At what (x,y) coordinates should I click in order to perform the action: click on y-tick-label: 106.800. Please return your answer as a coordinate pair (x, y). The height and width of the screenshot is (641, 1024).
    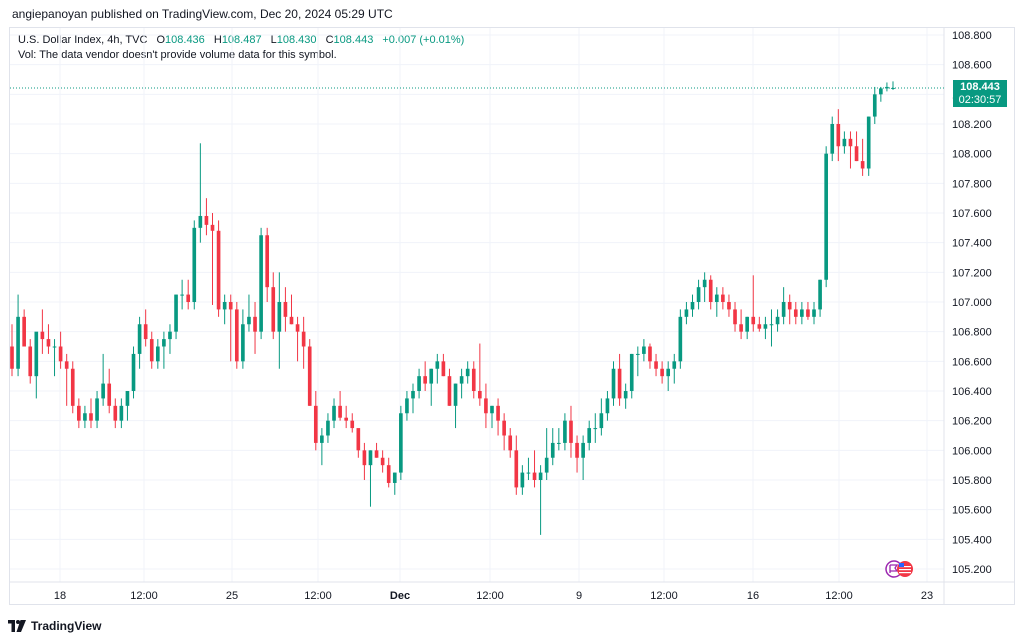
    Looking at the image, I should click on (972, 333).